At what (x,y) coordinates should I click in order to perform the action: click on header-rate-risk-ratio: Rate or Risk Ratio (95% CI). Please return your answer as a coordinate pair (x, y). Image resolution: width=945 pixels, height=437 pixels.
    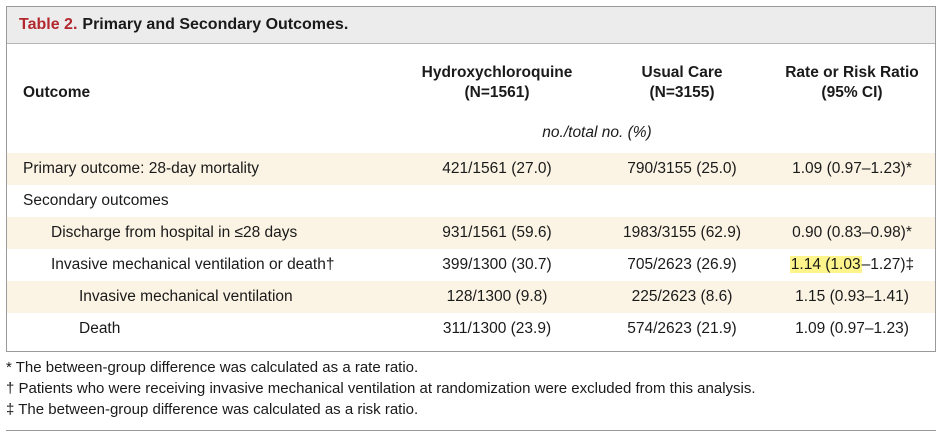
    Looking at the image, I should click on (852, 83).